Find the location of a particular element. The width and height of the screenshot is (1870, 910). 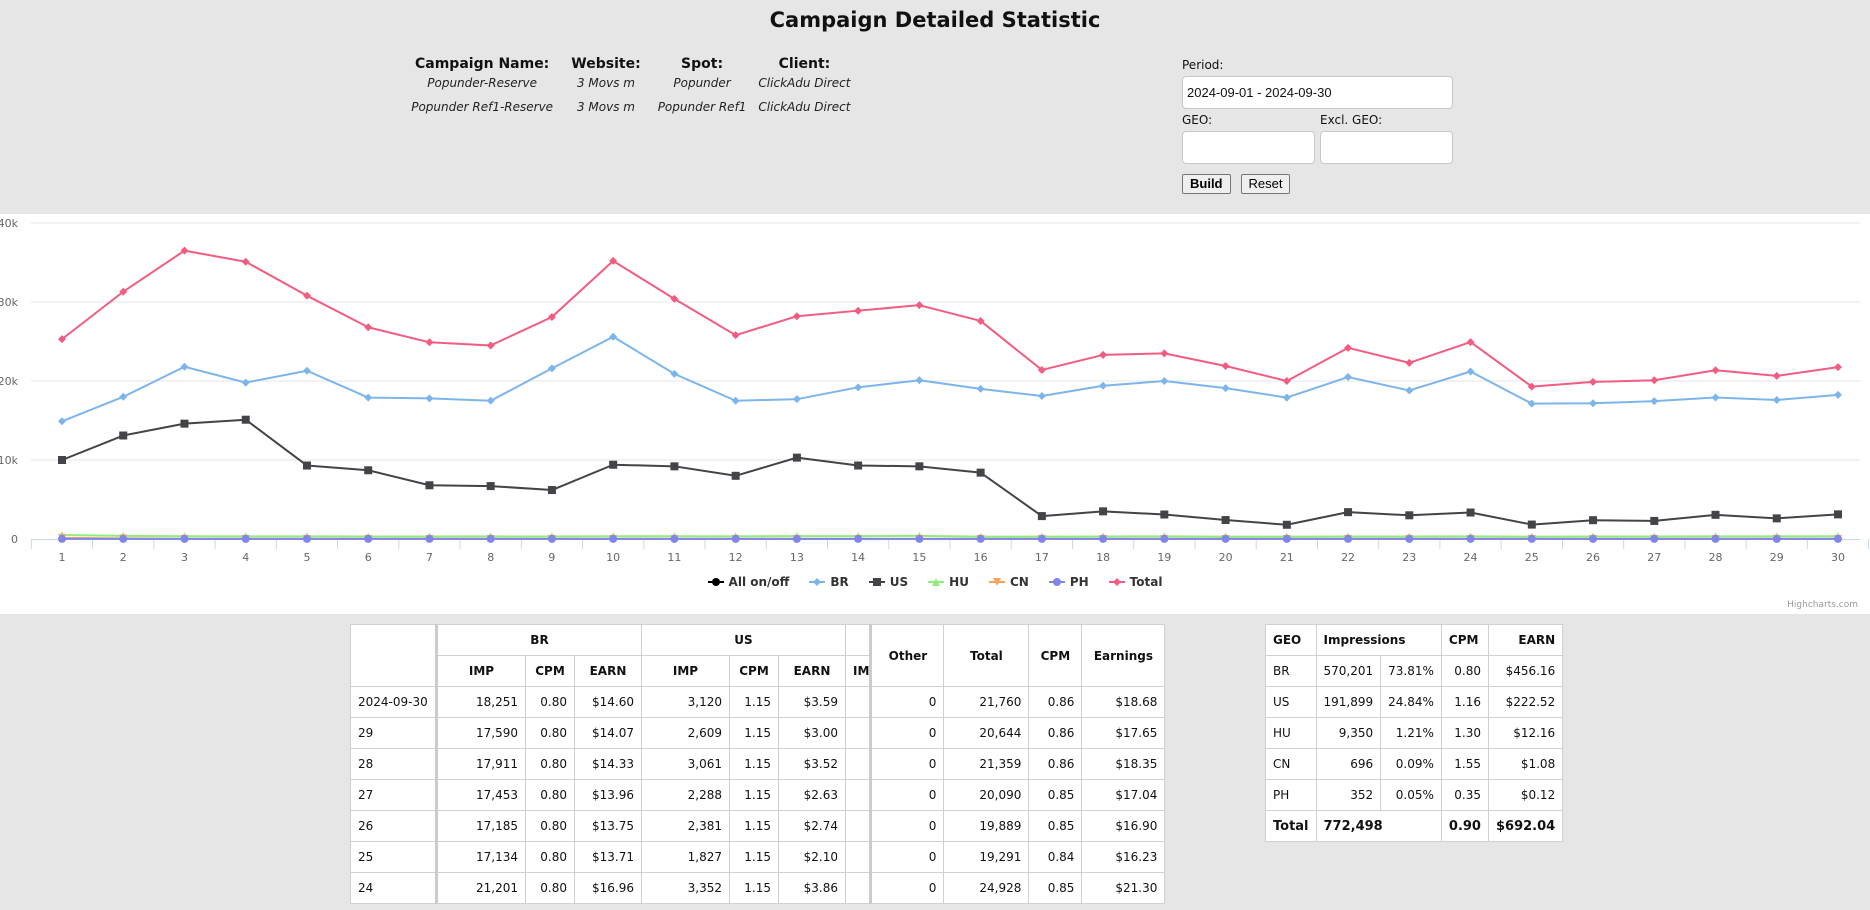

total-cell: 21,760 is located at coordinates (986, 702).